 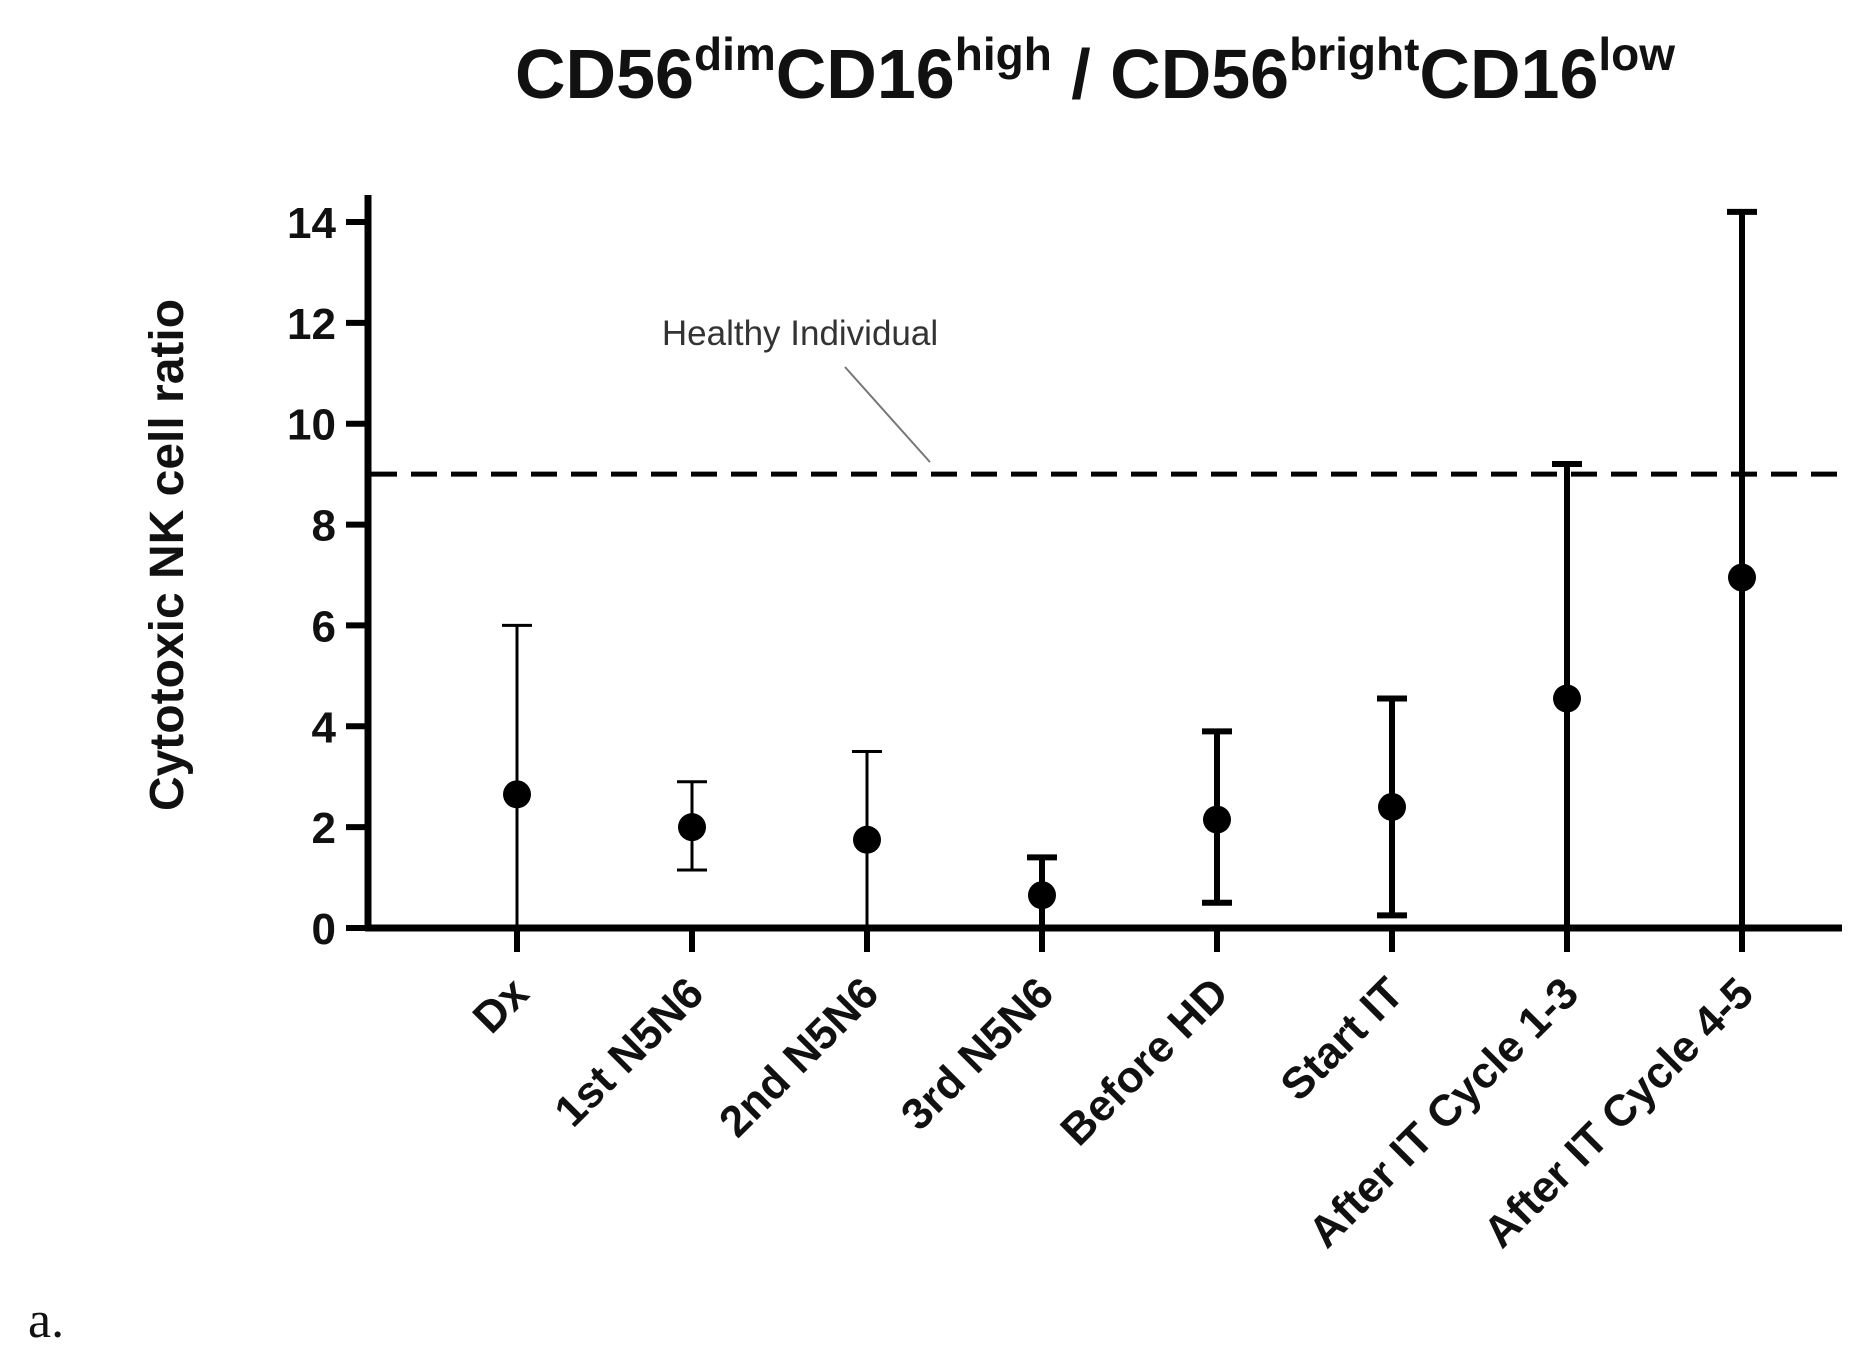 What do you see at coordinates (329, 574) in the screenshot?
I see `y-axis: 0 2 4 6 8 10 12 14` at bounding box center [329, 574].